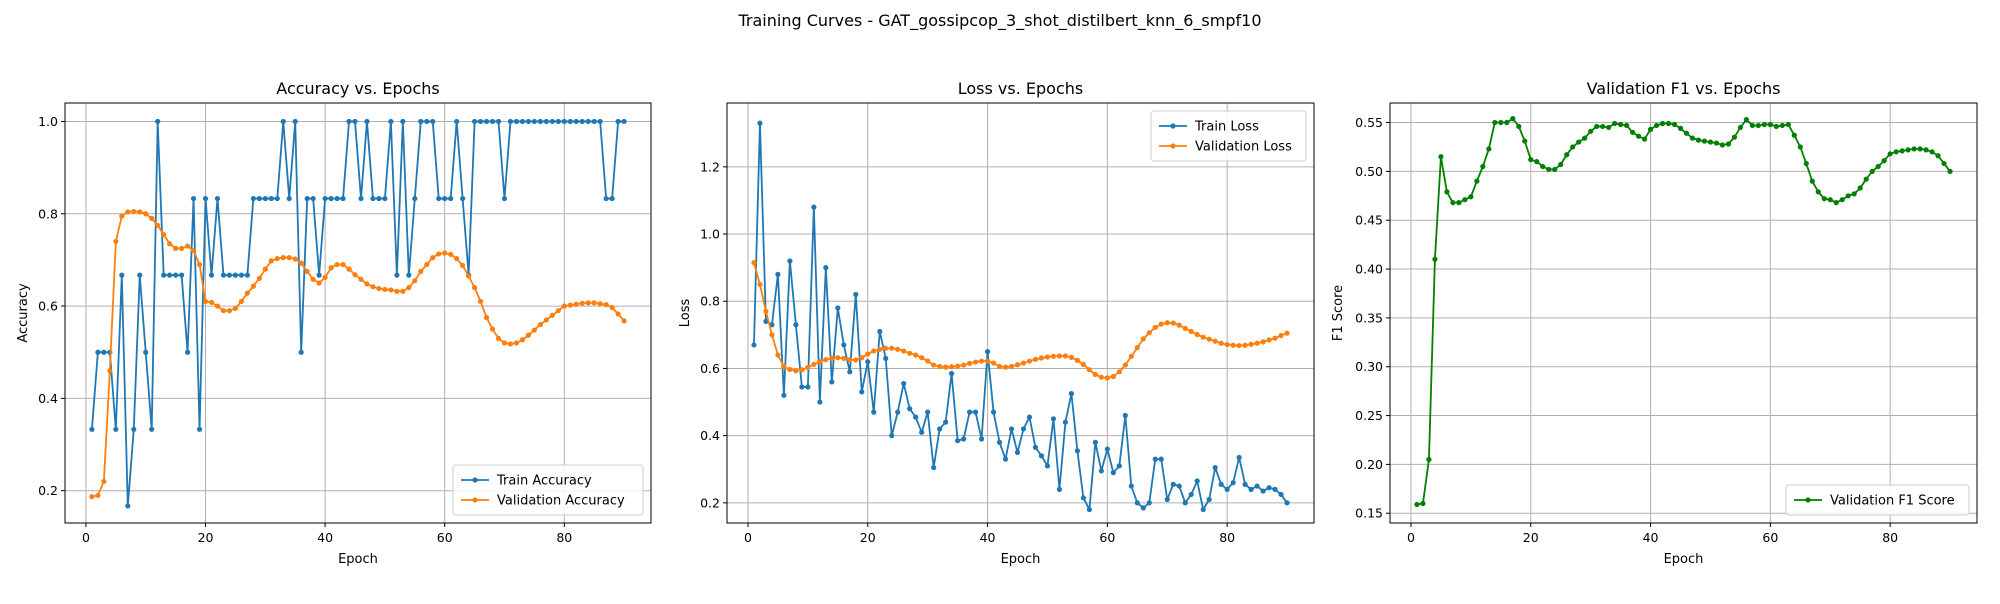  I want to click on x-tick-label: 80, so click(1227, 537).